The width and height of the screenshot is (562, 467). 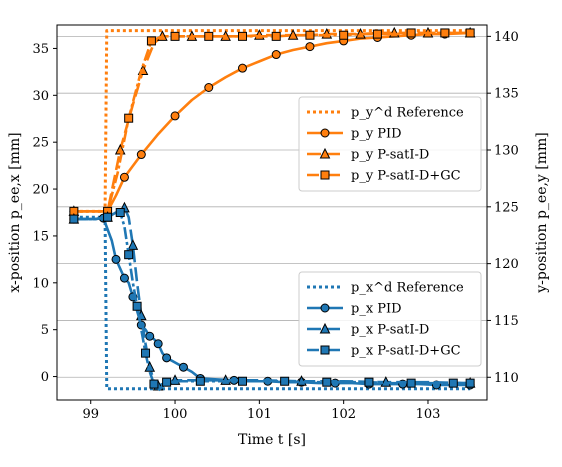 What do you see at coordinates (272, 440) in the screenshot?
I see `x-axis-label: Time t [s]` at bounding box center [272, 440].